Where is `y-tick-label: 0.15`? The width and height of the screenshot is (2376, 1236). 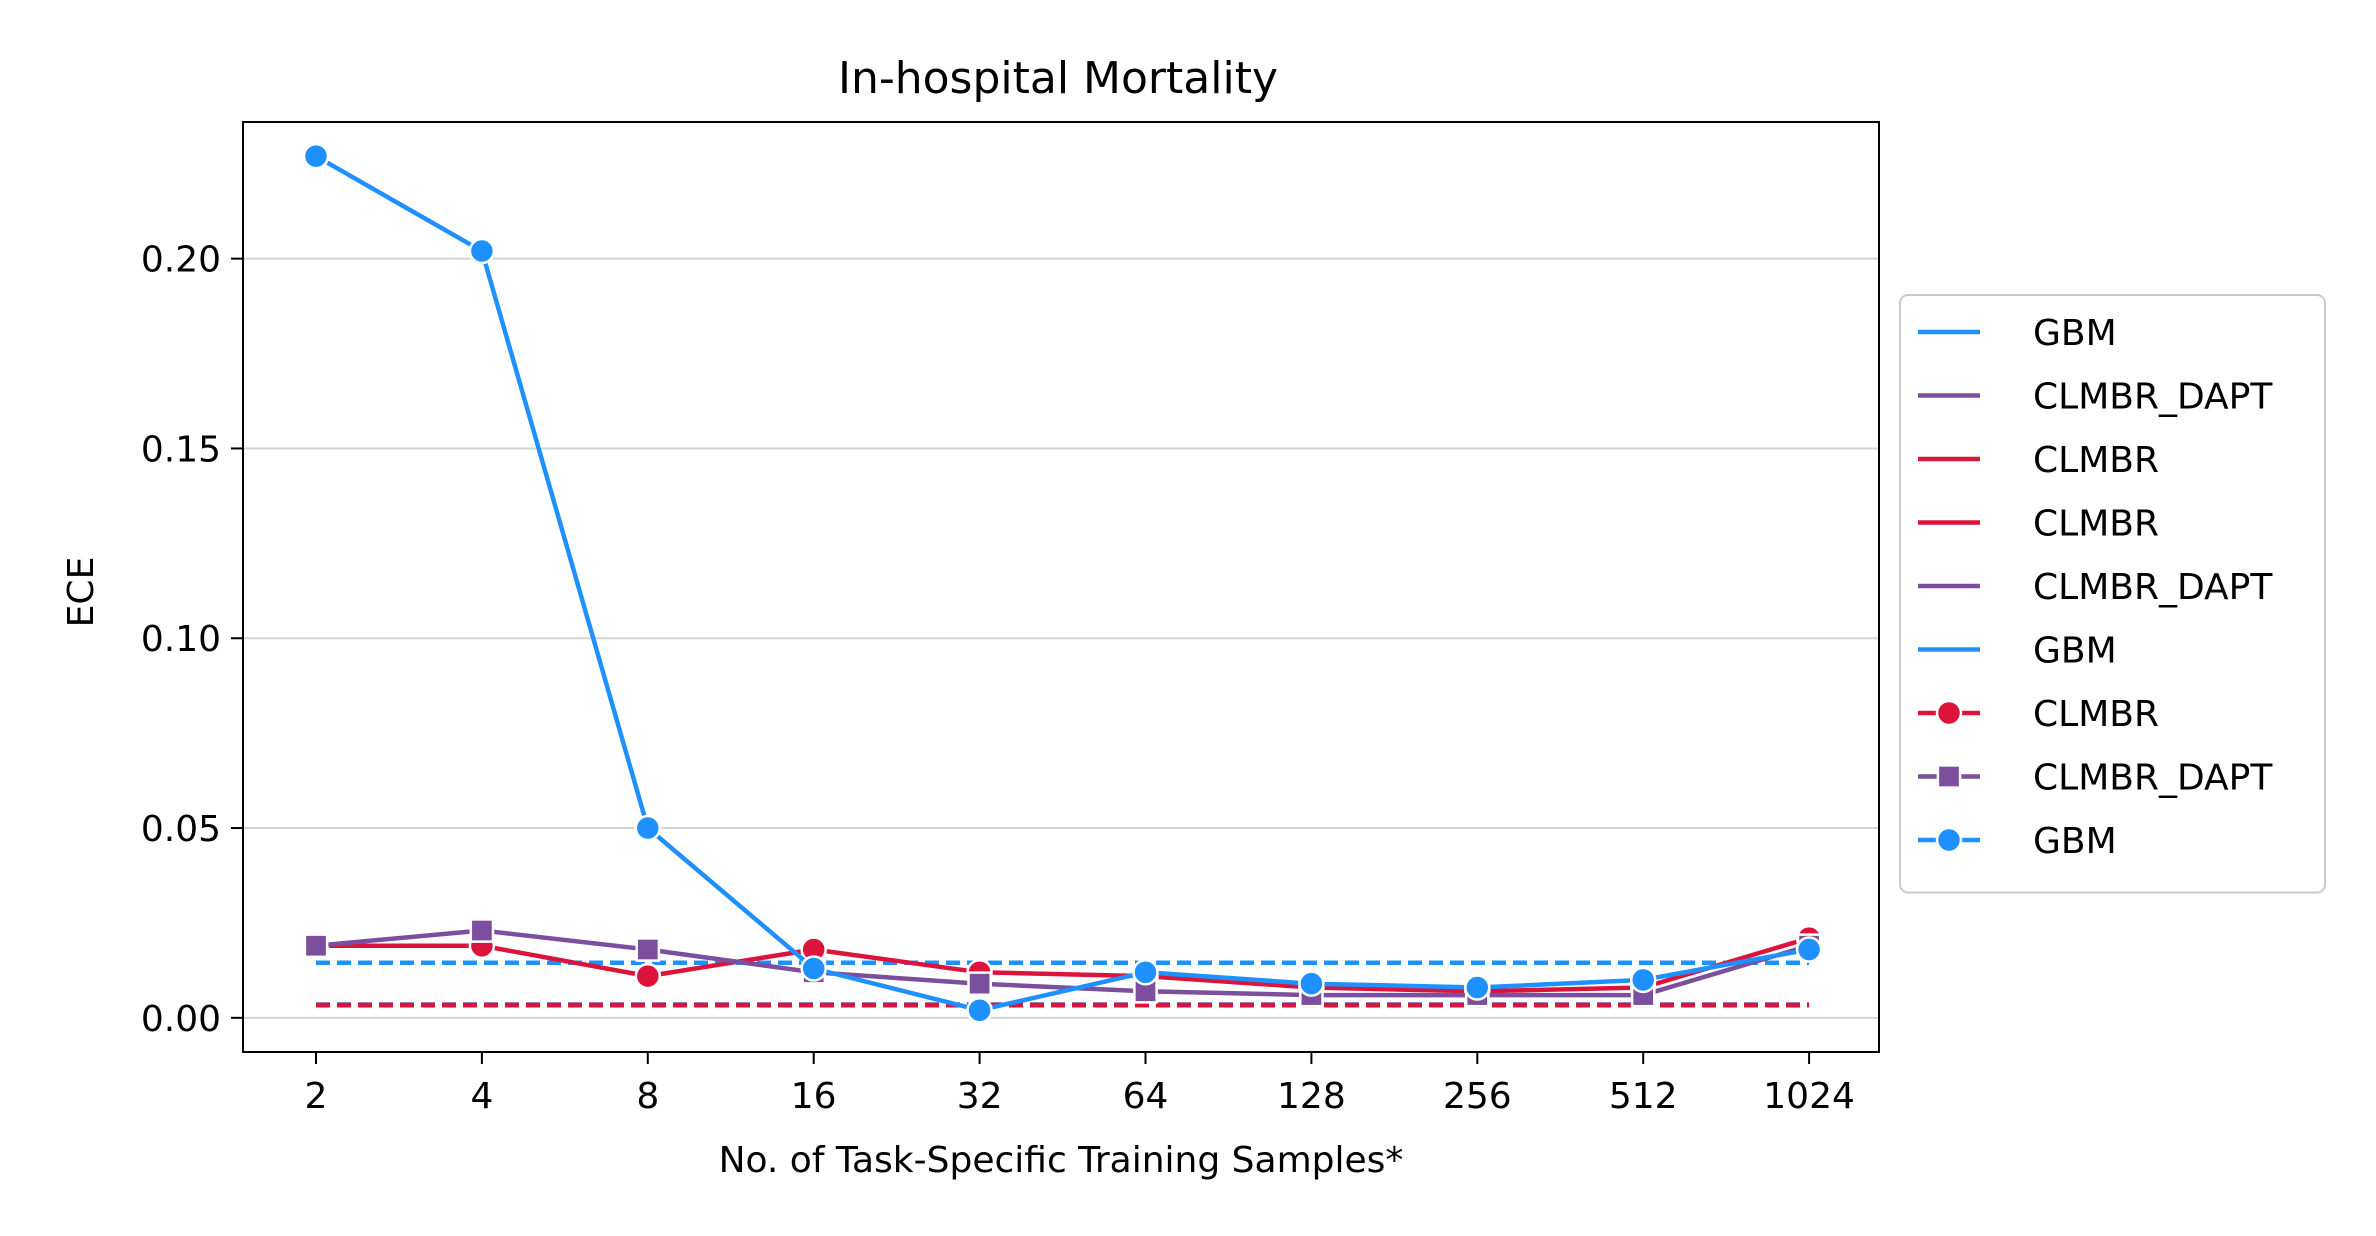
y-tick-label: 0.15 is located at coordinates (181, 449).